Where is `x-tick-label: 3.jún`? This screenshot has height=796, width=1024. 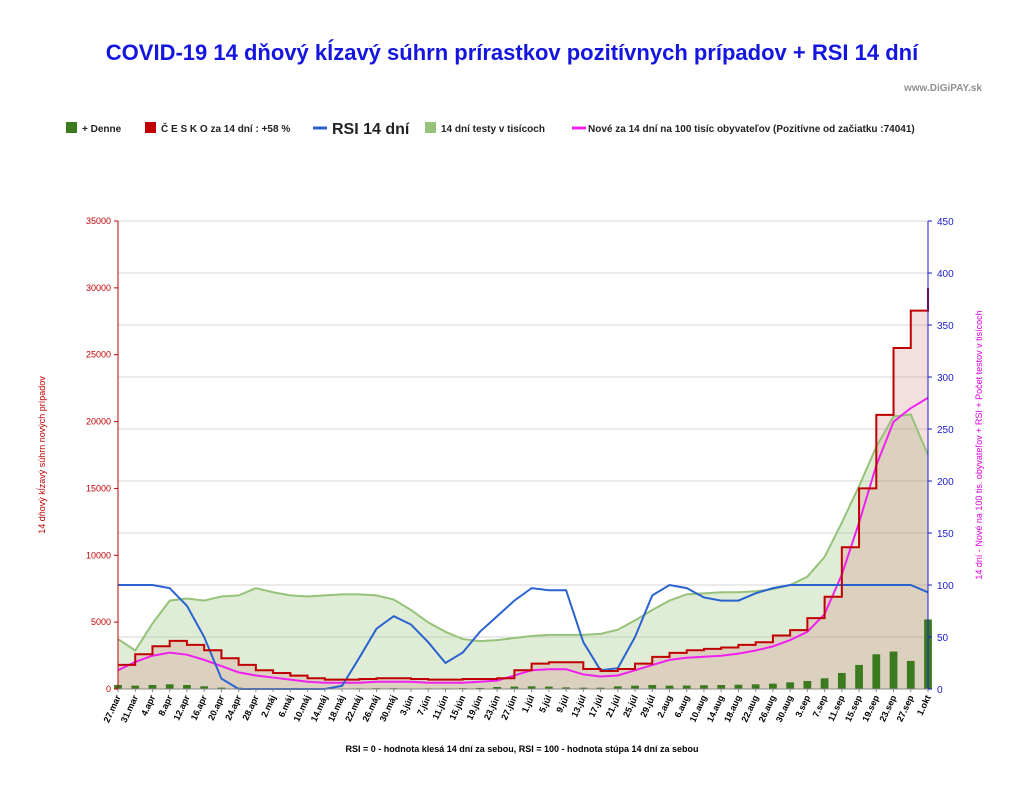 x-tick-label: 3.jún is located at coordinates (407, 705).